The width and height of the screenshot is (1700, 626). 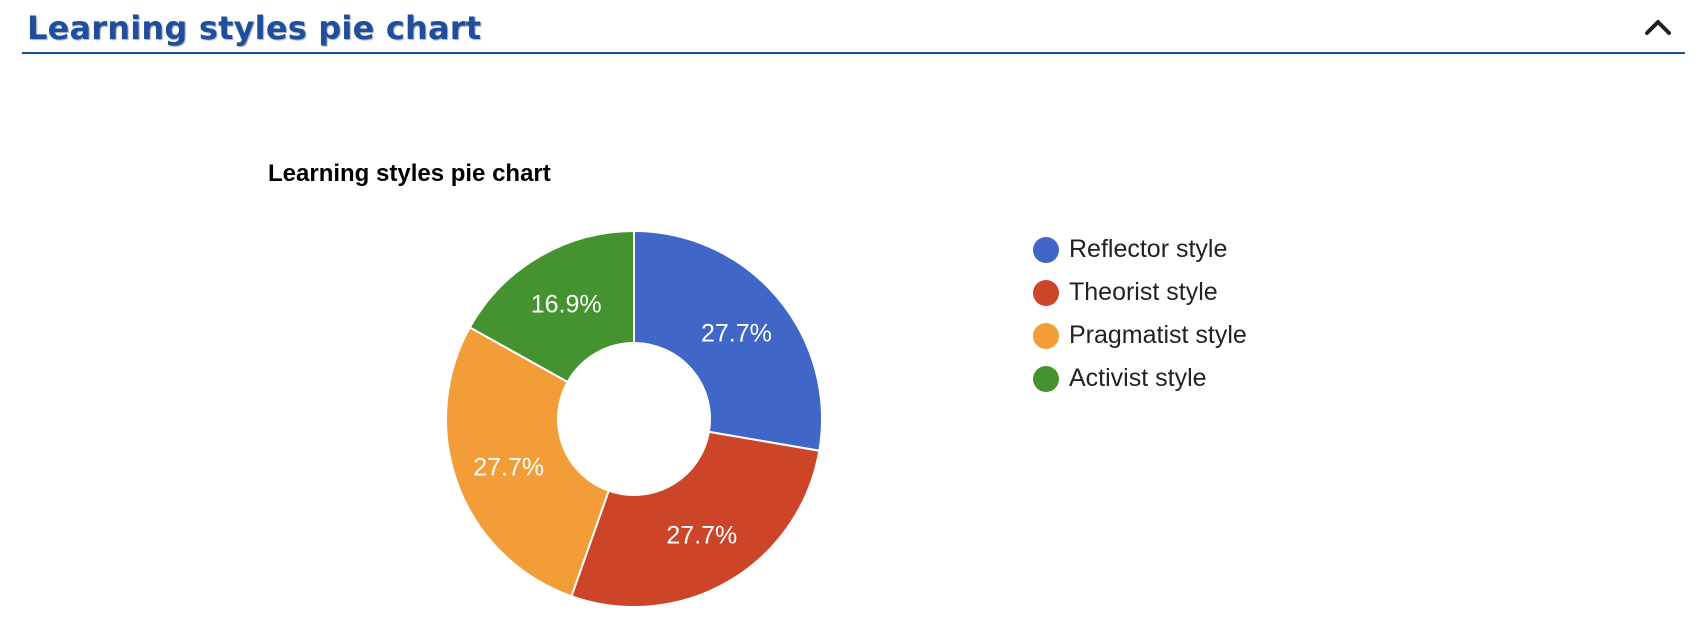 I want to click on legend-label: Activist style, so click(x=1138, y=378).